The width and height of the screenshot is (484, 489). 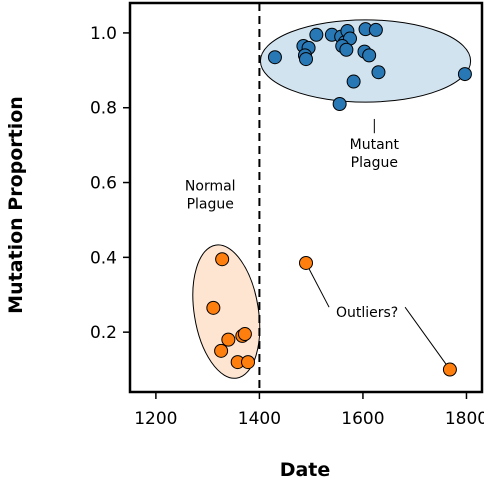 I want to click on y-tick-label: 1.0, so click(x=103, y=34).